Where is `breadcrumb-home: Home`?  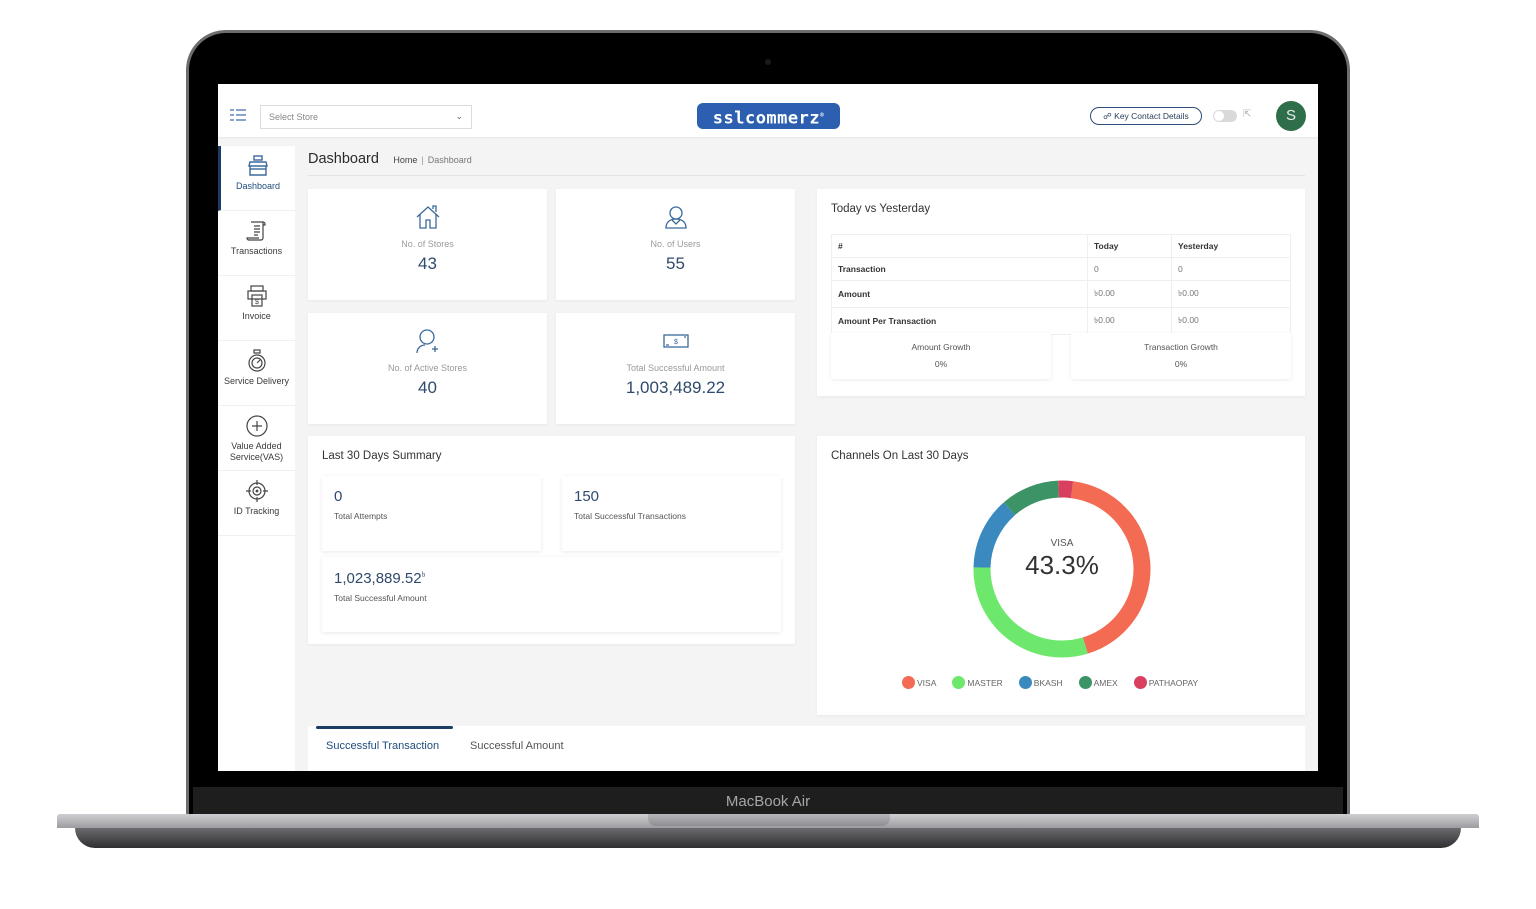
breadcrumb-home: Home is located at coordinates (405, 160).